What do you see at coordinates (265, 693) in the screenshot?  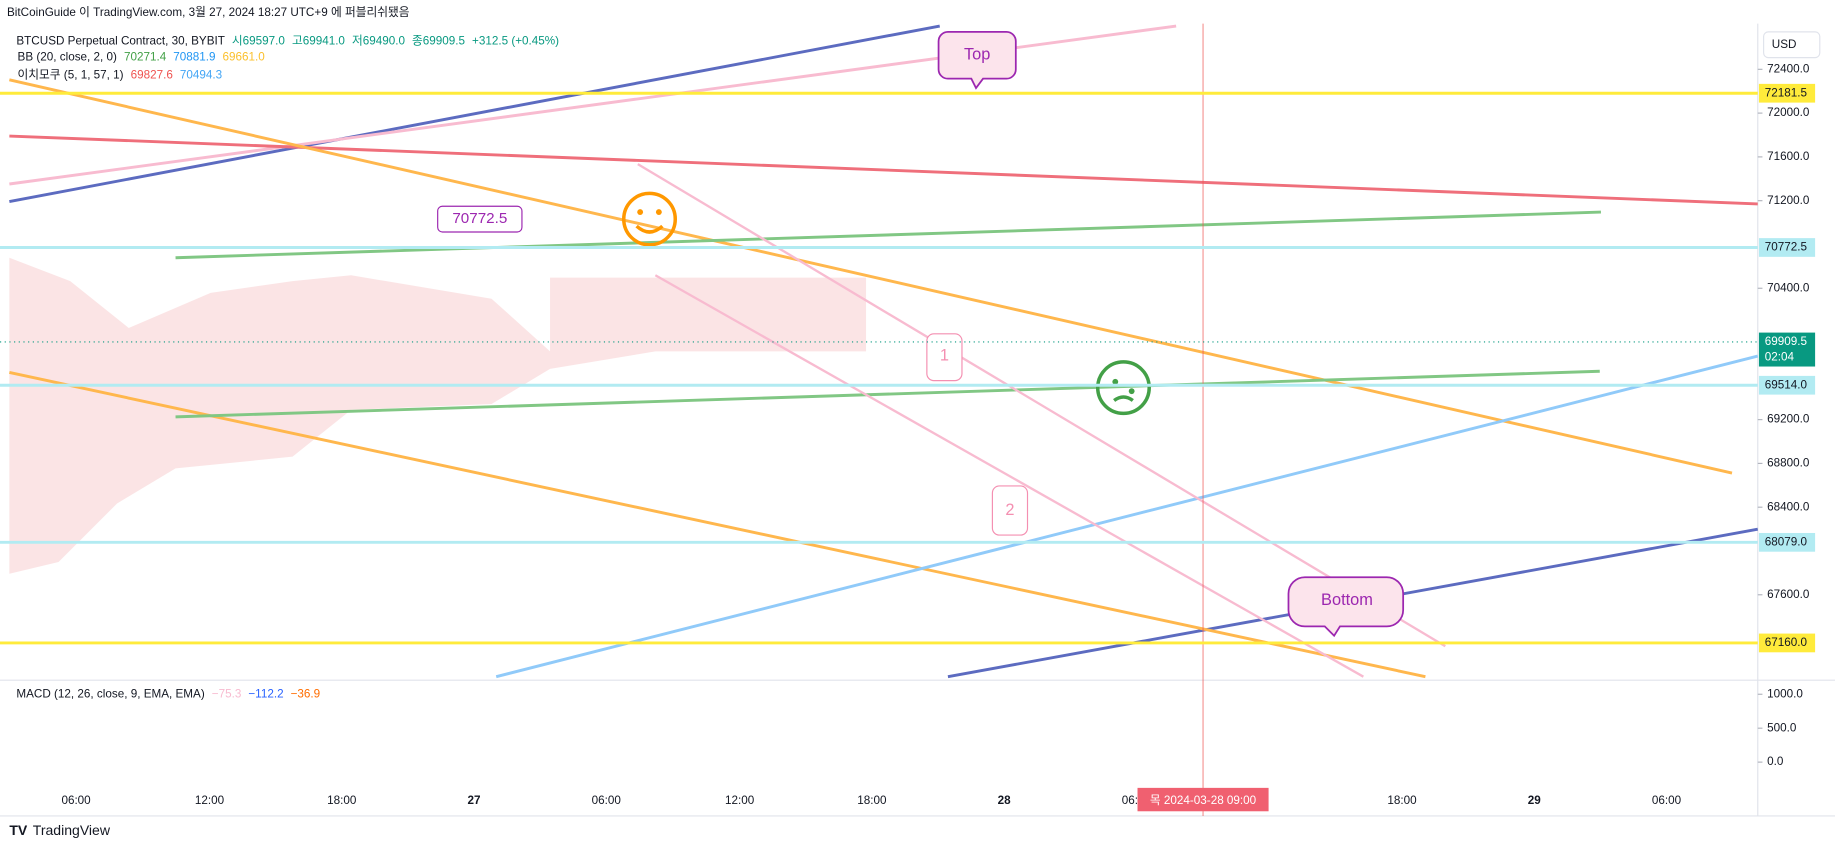 I see `legend-value: −112.2` at bounding box center [265, 693].